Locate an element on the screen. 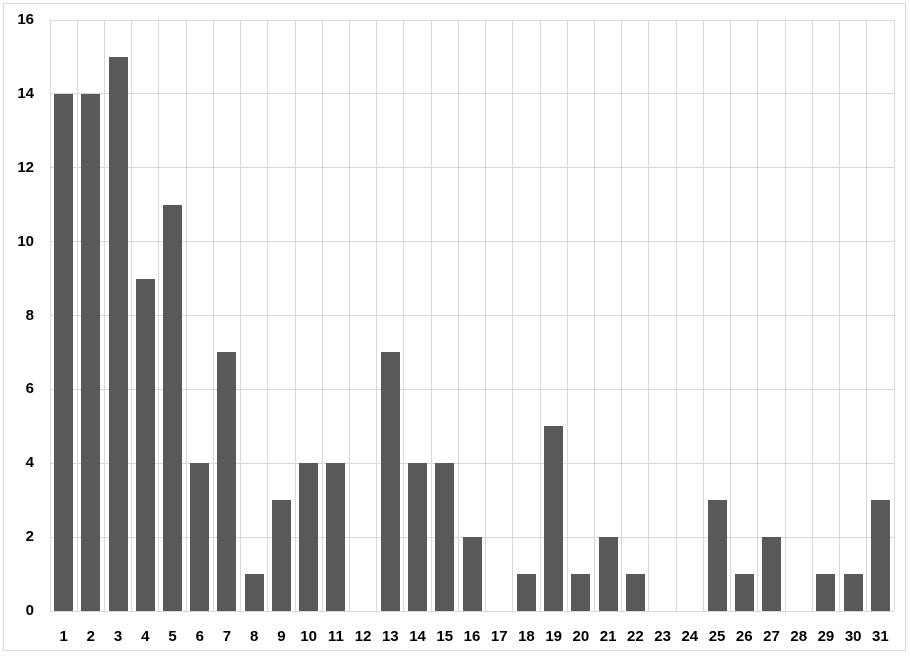 Image resolution: width=910 pixels, height=660 pixels. x-tick-label-20: 20 is located at coordinates (581, 636).